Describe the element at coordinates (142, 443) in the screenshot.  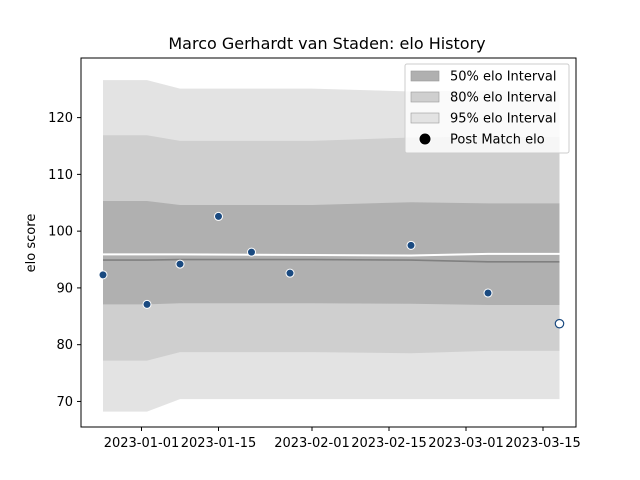
I see `x-tick-label: 2023-01-01` at that location.